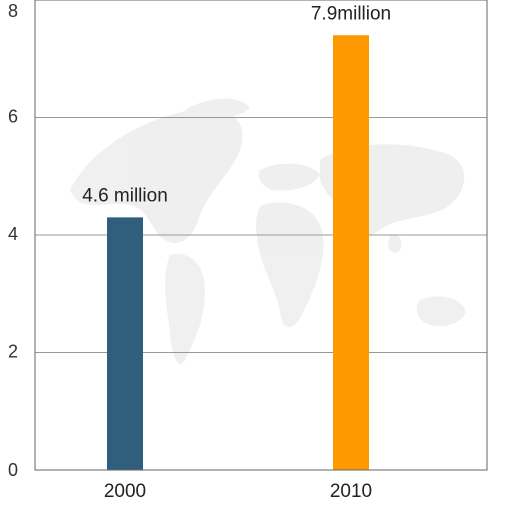 This screenshot has width=509, height=505. I want to click on bar-2010, so click(351, 252).